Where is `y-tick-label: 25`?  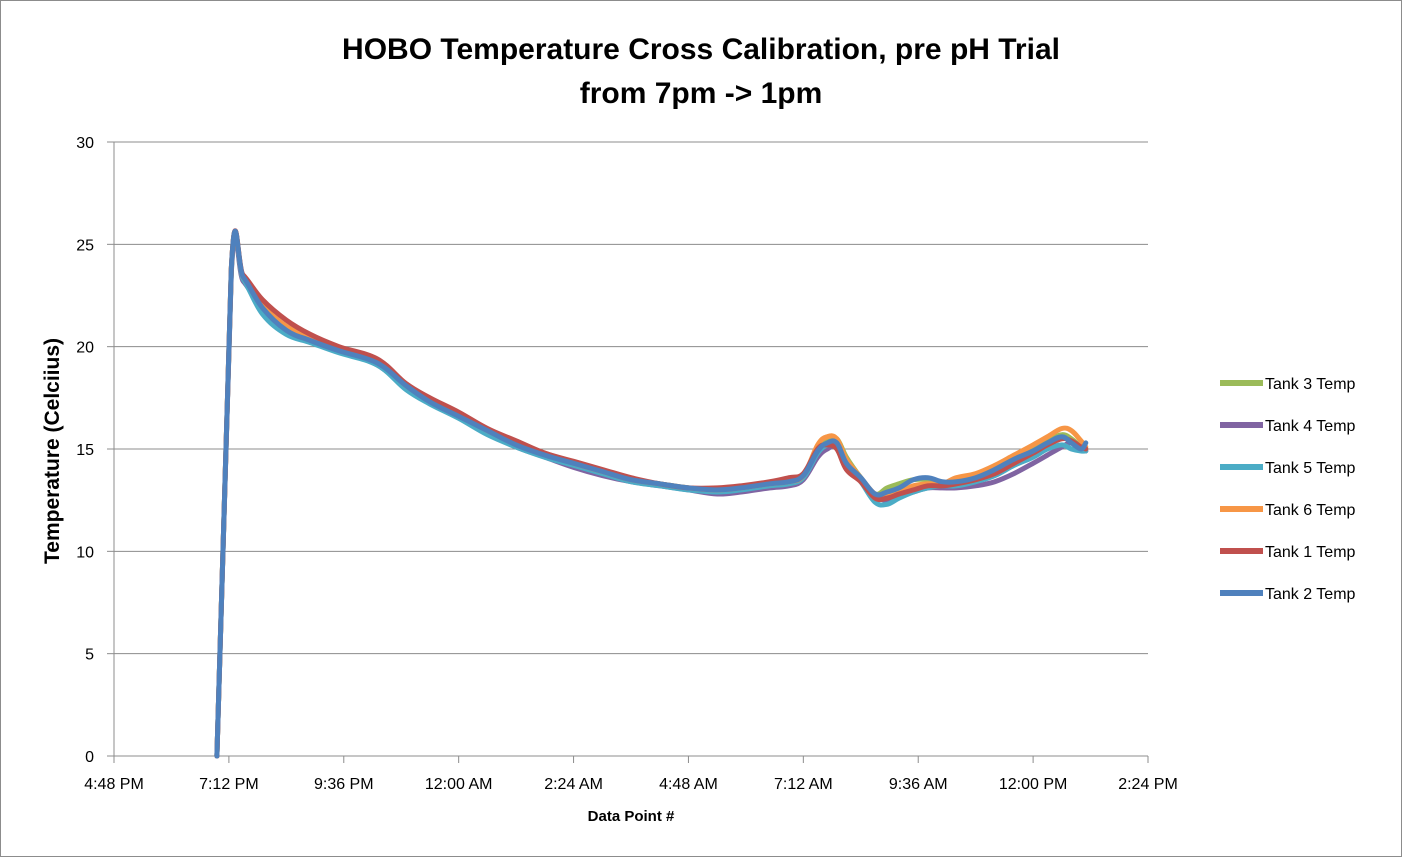
y-tick-label: 25 is located at coordinates (85, 245).